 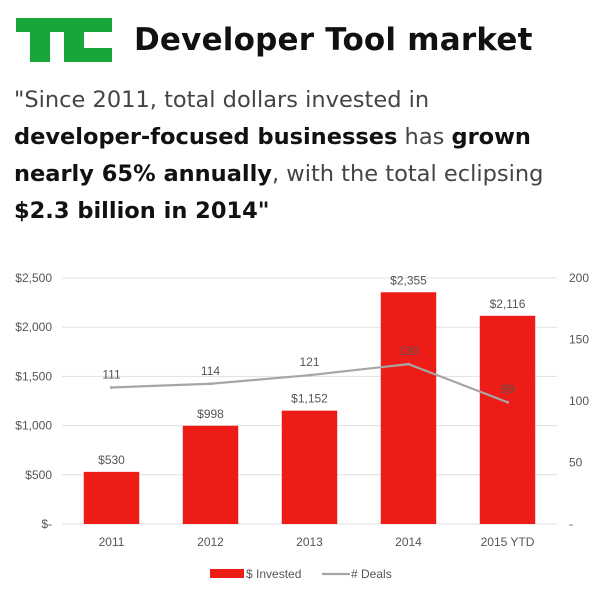 I want to click on quote-line3-seg-0: nearly 65% annually, so click(x=143, y=174).